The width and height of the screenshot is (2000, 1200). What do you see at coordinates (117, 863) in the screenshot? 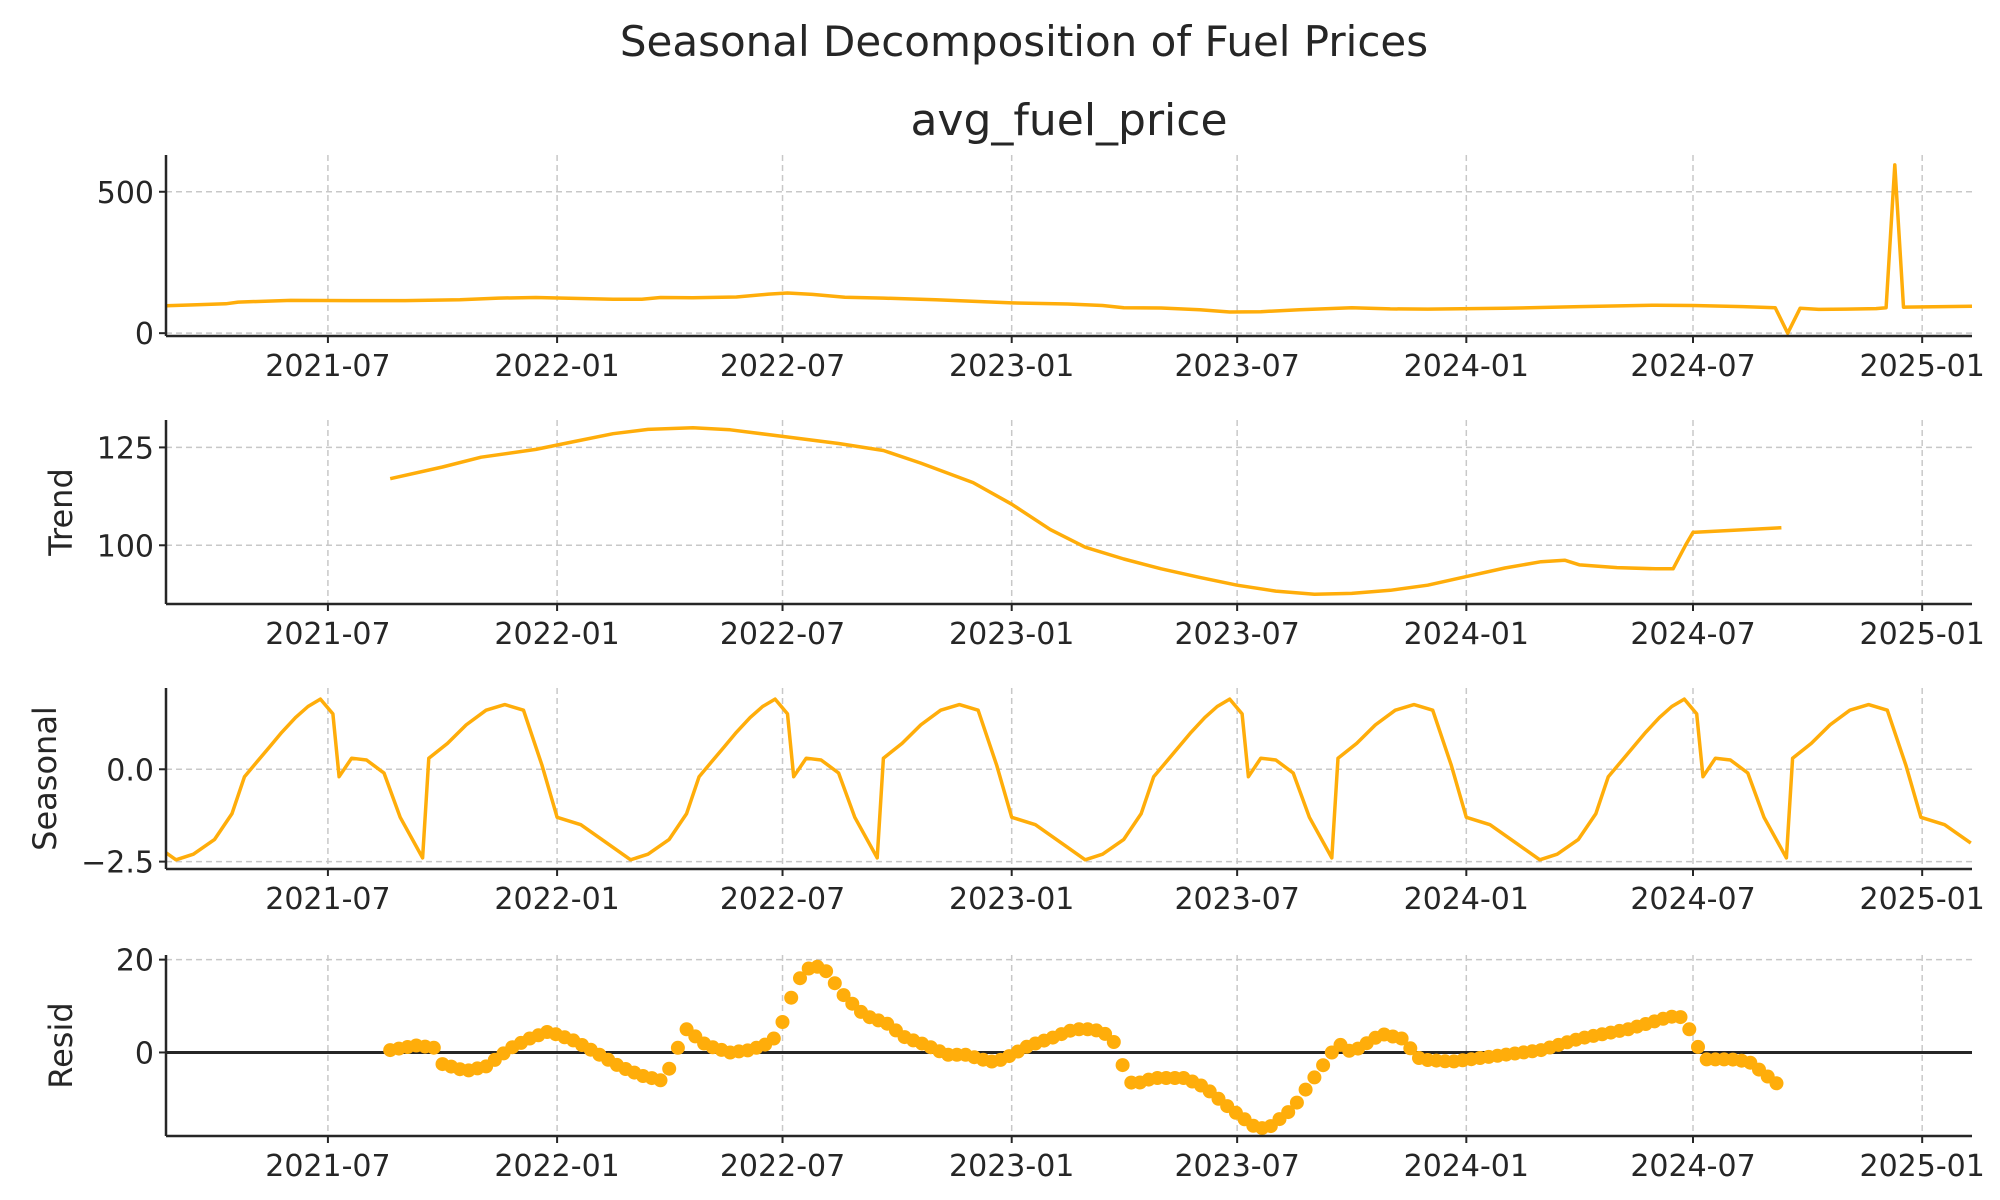
I see `y-tick-label: −2.5` at bounding box center [117, 863].